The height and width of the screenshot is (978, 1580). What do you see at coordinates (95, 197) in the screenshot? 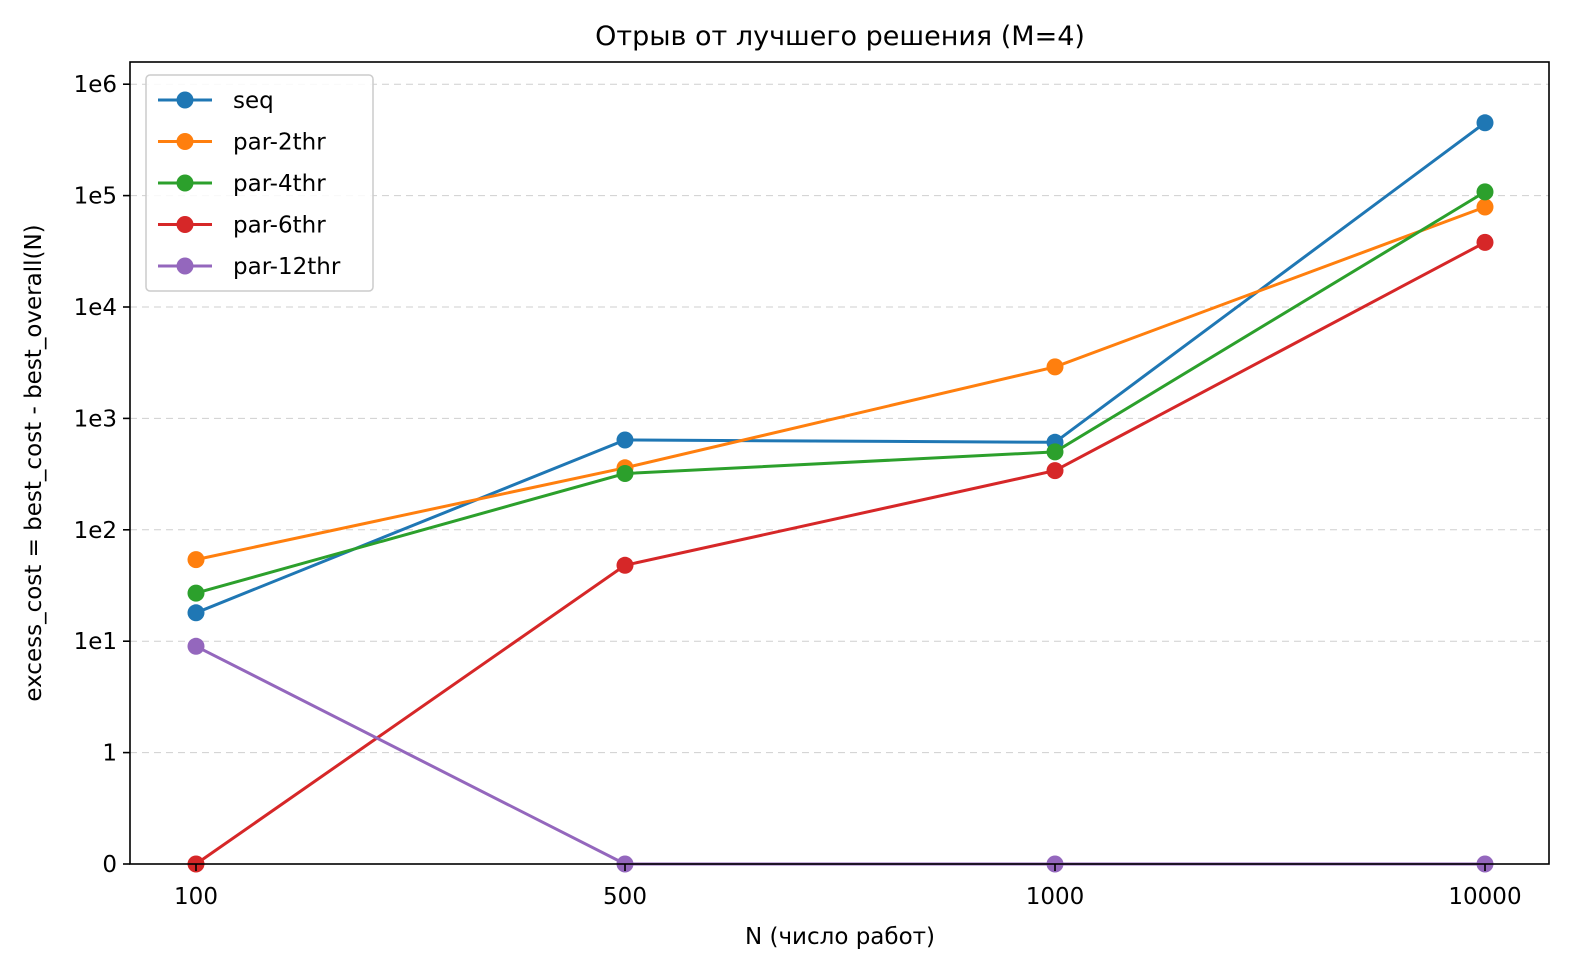
I see `y-tick-label: 1e5` at bounding box center [95, 197].